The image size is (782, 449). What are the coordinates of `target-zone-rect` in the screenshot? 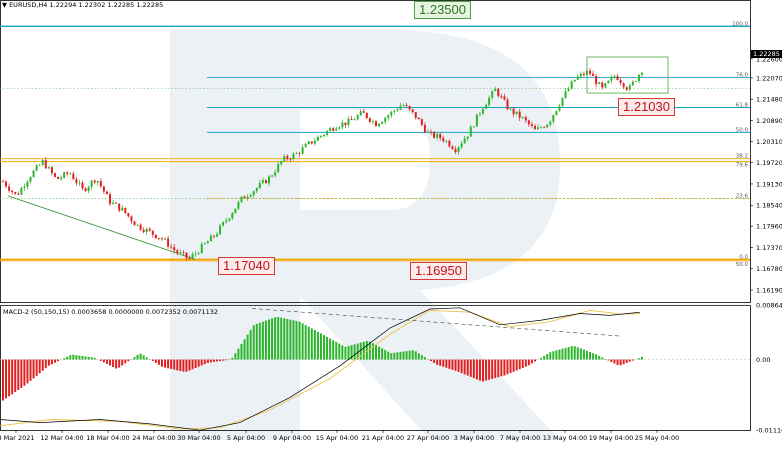 It's located at (627, 75).